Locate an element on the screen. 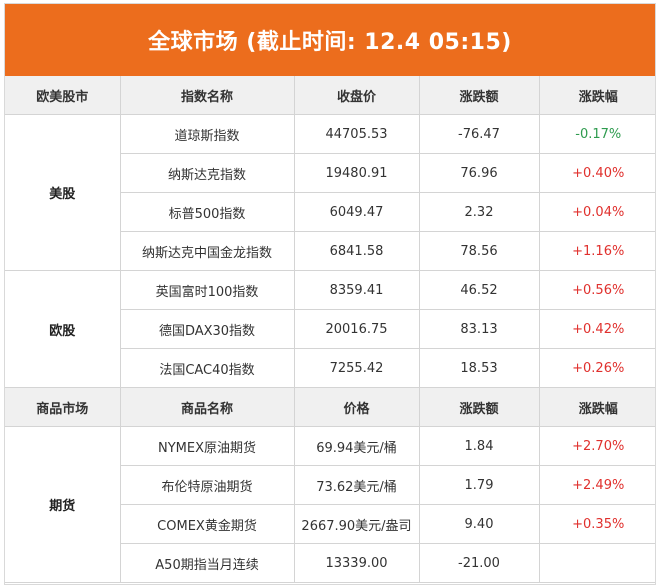  group-label: 欧股 is located at coordinates (63, 329).